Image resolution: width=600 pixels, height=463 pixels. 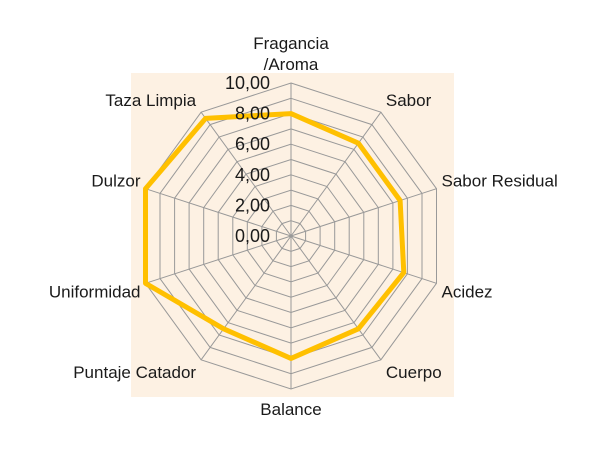 What do you see at coordinates (291, 54) in the screenshot?
I see `category-label: Fragancia/Aroma` at bounding box center [291, 54].